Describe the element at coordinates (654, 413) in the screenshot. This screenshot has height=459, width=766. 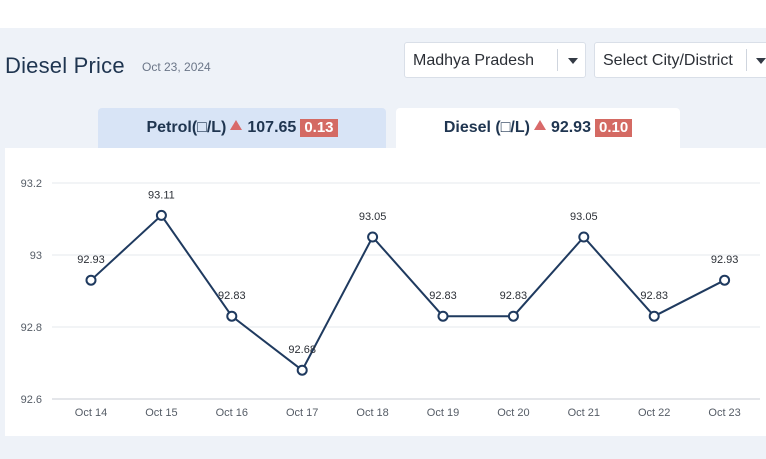
I see `x-tick-label: Oct 22` at that location.